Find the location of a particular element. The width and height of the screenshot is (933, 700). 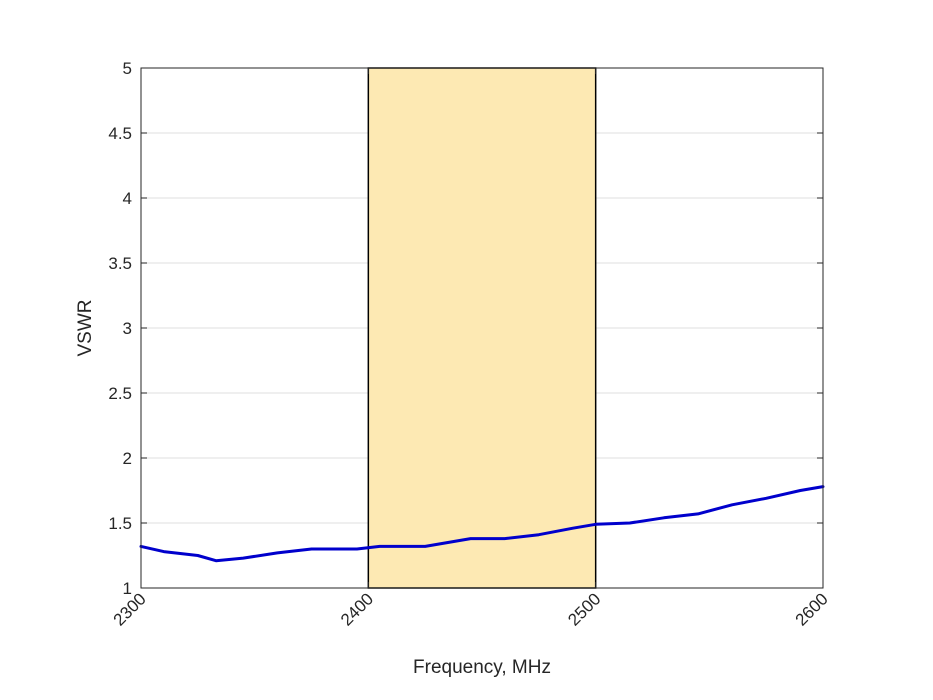

x-tick-label: 2500 is located at coordinates (584, 609).